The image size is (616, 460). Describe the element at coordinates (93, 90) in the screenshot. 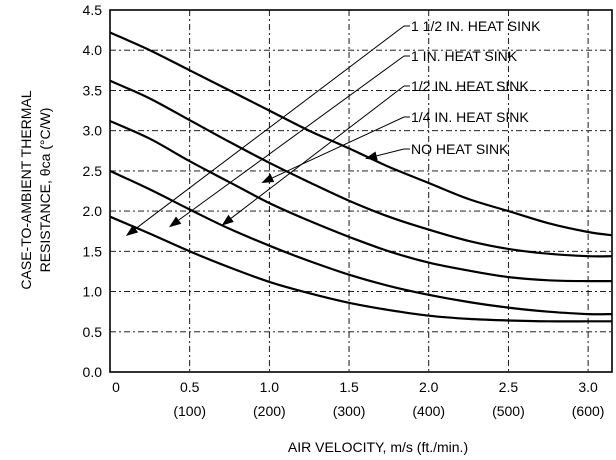

I see `y-tick-label: 3.5` at that location.